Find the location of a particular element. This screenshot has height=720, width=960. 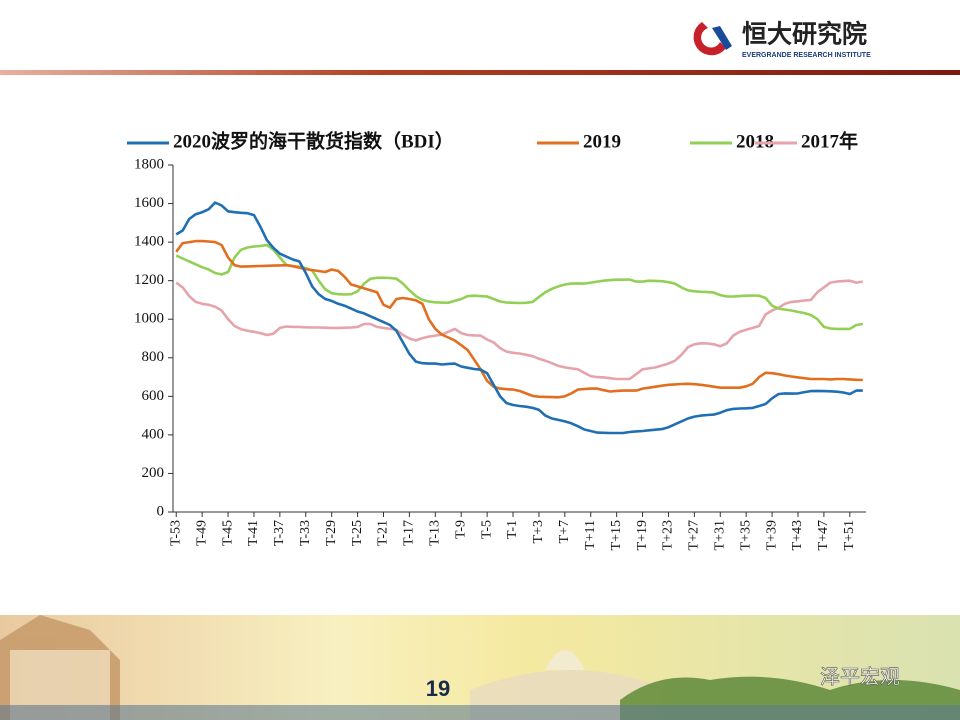

x-tick-label: T+11 is located at coordinates (590, 535).